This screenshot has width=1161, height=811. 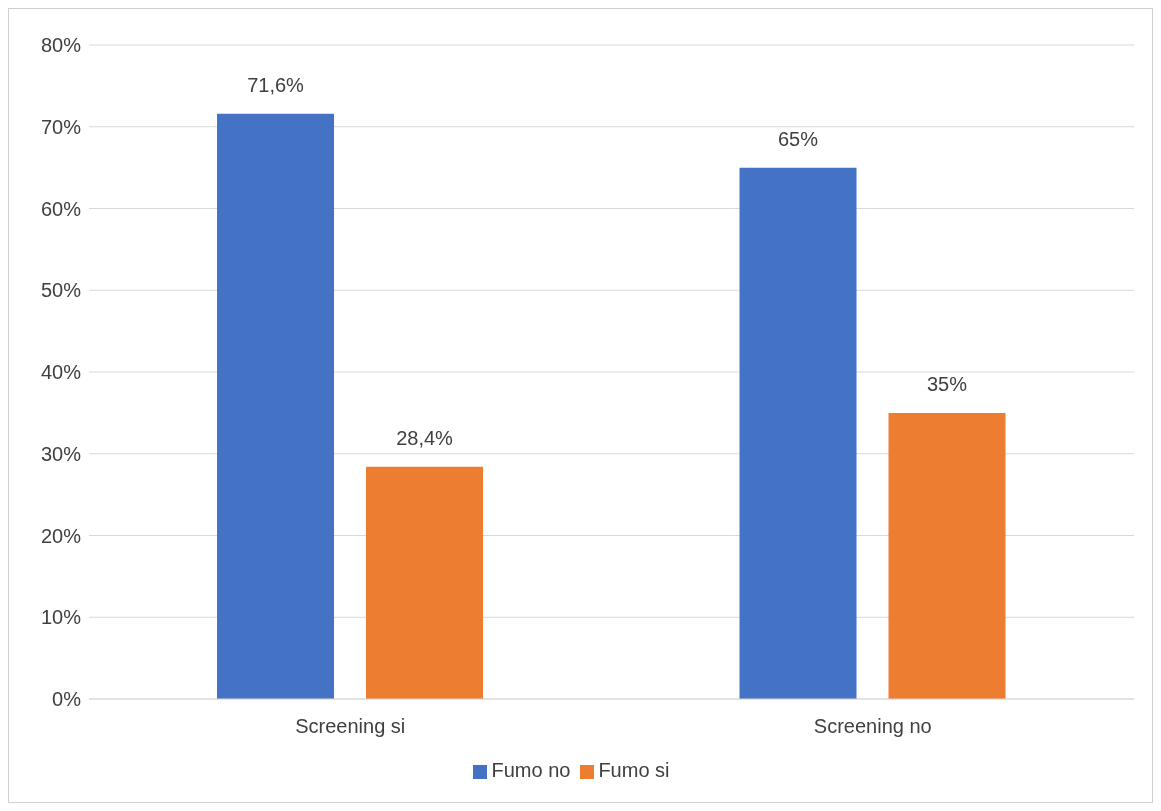 What do you see at coordinates (61, 535) in the screenshot?
I see `y-tick-label: 20%` at bounding box center [61, 535].